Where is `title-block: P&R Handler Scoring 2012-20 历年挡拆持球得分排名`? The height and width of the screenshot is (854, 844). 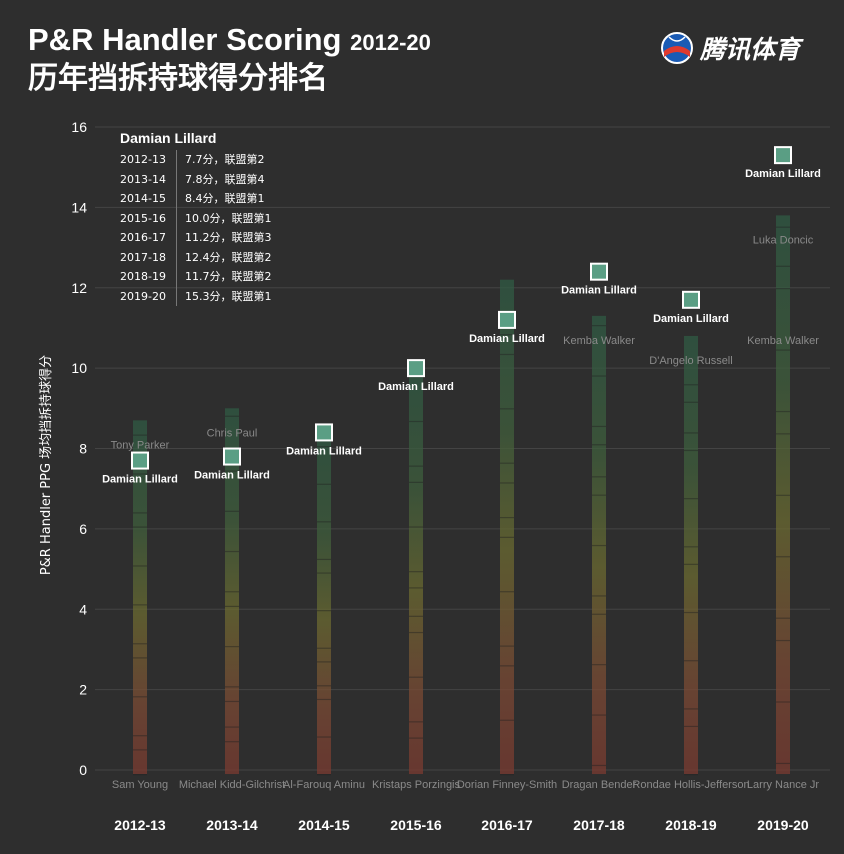
title-block: P&R Handler Scoring 2012-20 历年挡拆持球得分排名 is located at coordinates (229, 59).